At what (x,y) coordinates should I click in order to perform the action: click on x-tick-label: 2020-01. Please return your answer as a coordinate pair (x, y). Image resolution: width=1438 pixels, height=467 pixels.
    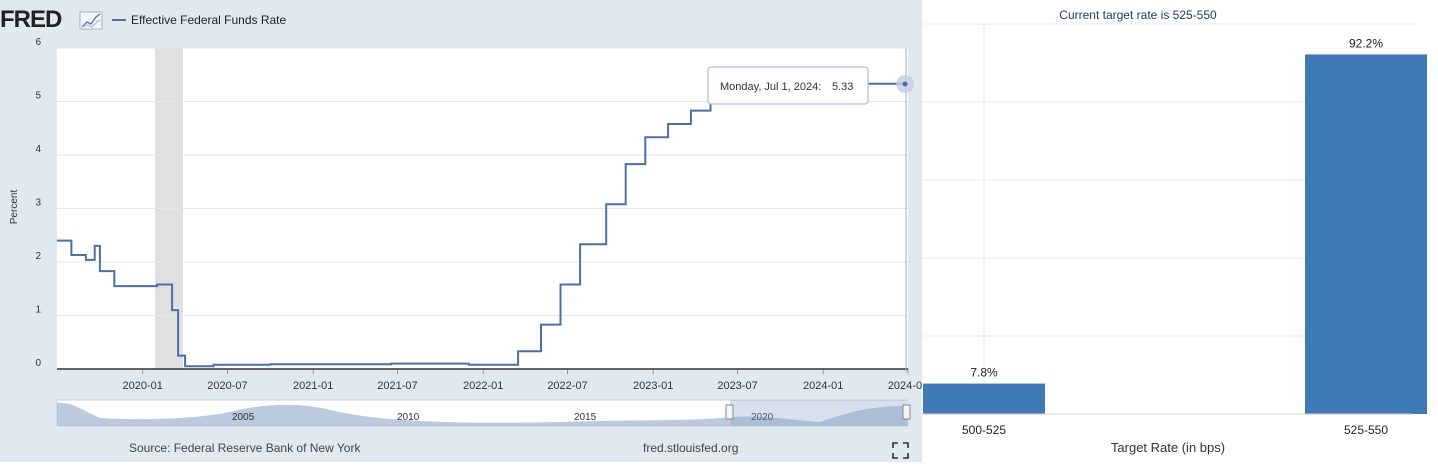
    Looking at the image, I should click on (143, 386).